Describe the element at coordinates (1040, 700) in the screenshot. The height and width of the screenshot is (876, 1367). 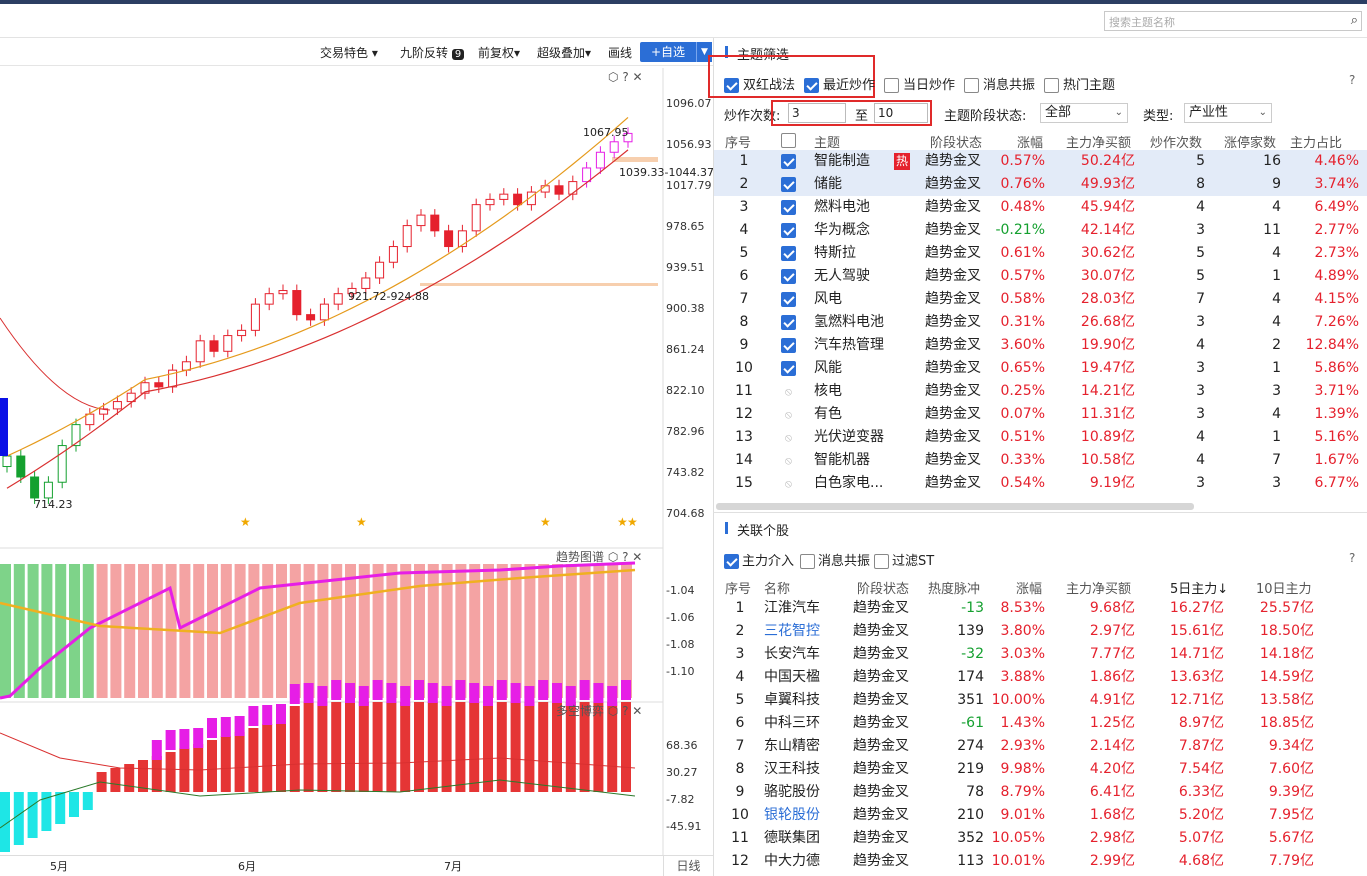
I see `stock-row: 5 卓翼科技 趋势金叉 351 10.00% 4.91亿 12.71亿 13.58亿` at that location.